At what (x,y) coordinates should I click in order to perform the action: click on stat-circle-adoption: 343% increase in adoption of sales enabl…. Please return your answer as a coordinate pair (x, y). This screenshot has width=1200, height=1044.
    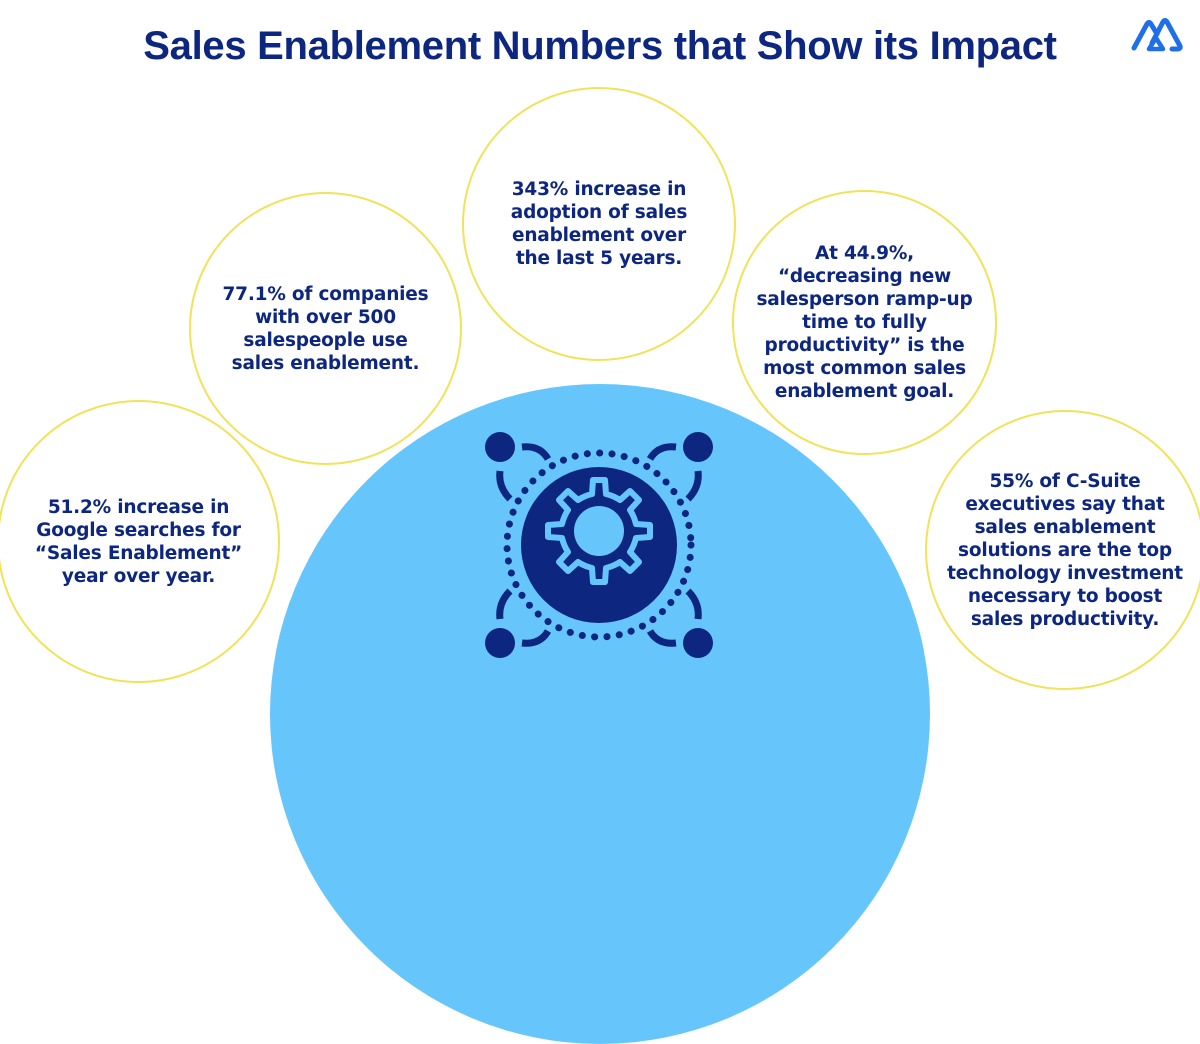
    Looking at the image, I should click on (599, 224).